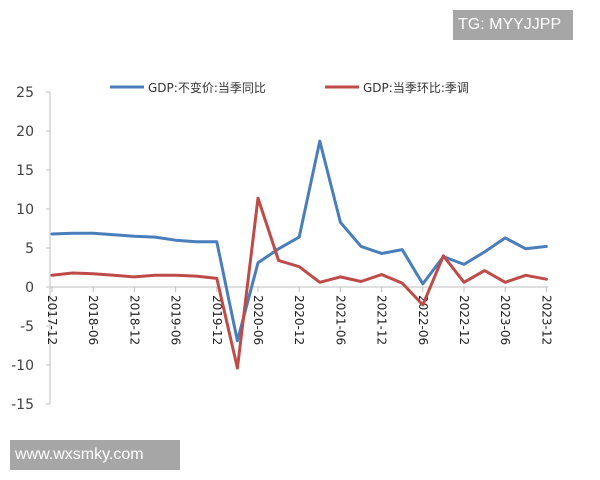 The height and width of the screenshot is (480, 600). What do you see at coordinates (464, 320) in the screenshot?
I see `x-tick-label: 2022-12` at bounding box center [464, 320].